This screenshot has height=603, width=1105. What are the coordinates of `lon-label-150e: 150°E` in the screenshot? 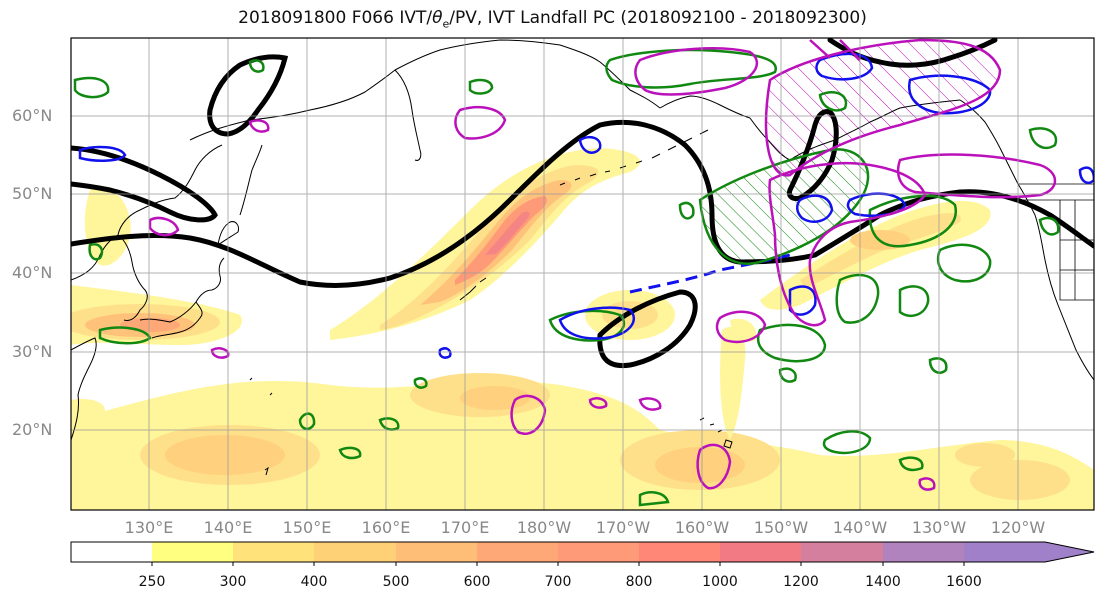 It's located at (307, 527).